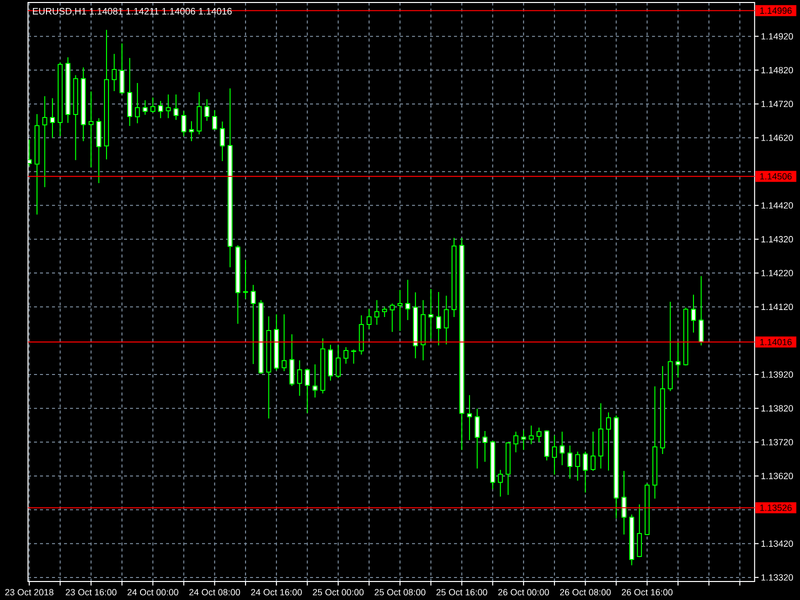 The image size is (800, 600). I want to click on ref-line-label: 1.13526, so click(776, 507).